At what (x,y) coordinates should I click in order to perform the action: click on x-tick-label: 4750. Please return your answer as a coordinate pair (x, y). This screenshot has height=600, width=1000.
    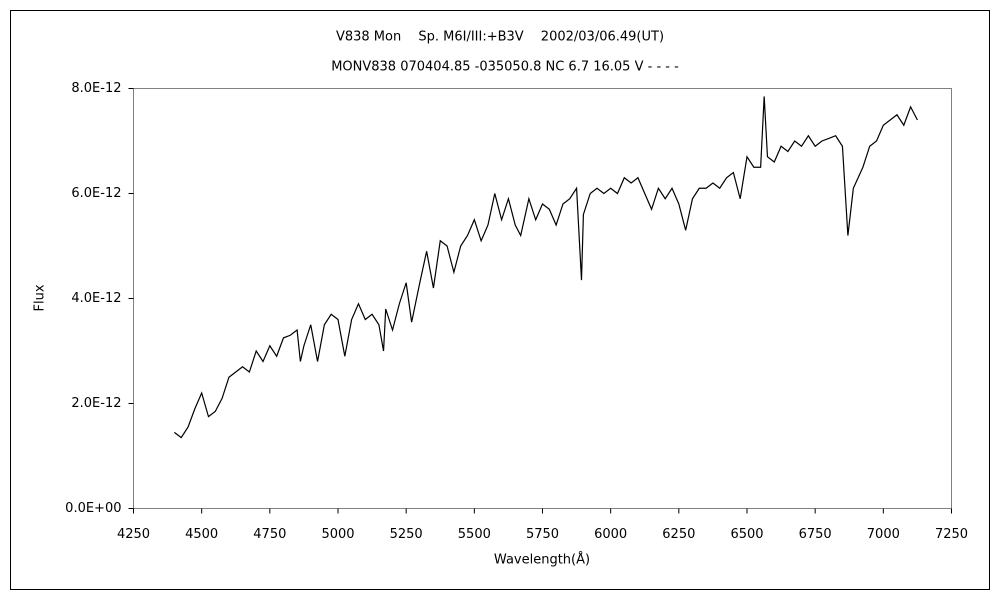
    Looking at the image, I should click on (269, 534).